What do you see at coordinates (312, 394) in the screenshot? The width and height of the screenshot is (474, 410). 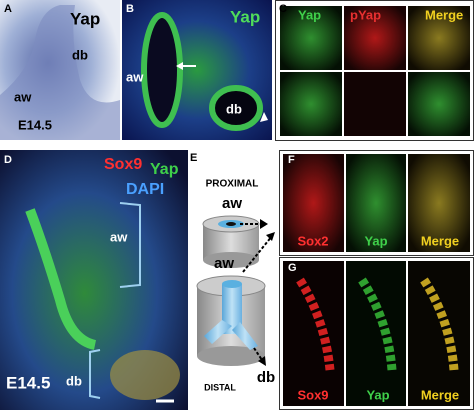 I see `channel-label: Sox9` at bounding box center [312, 394].